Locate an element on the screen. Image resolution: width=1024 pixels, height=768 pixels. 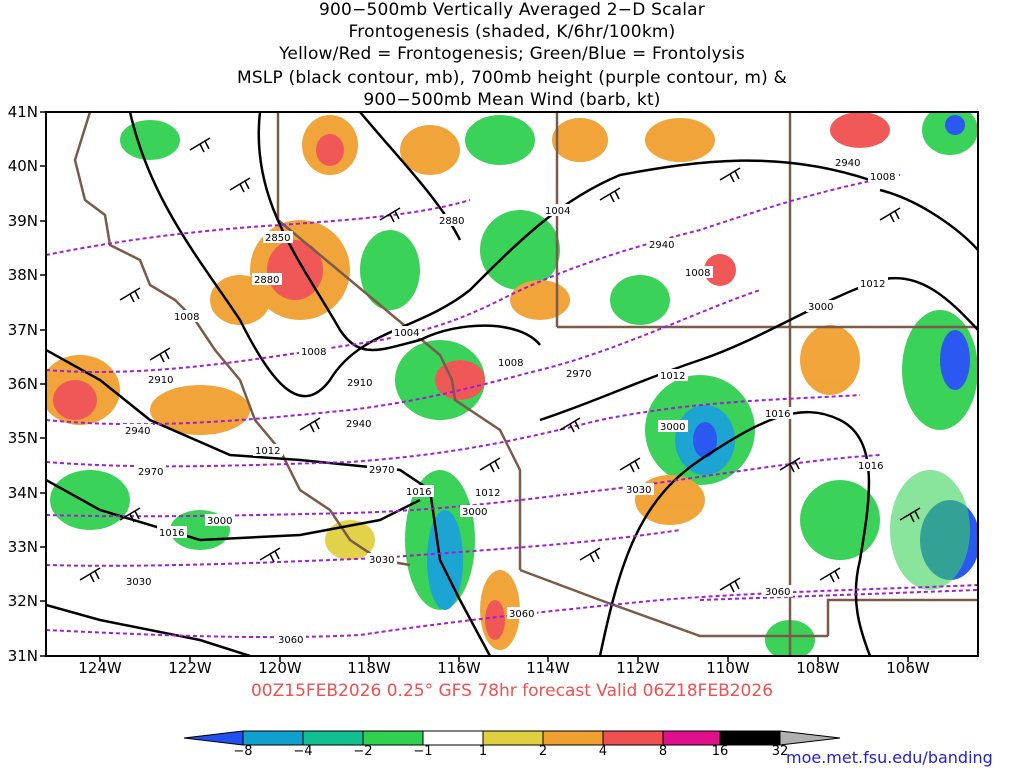
lon-label: 120W is located at coordinates (280, 668).